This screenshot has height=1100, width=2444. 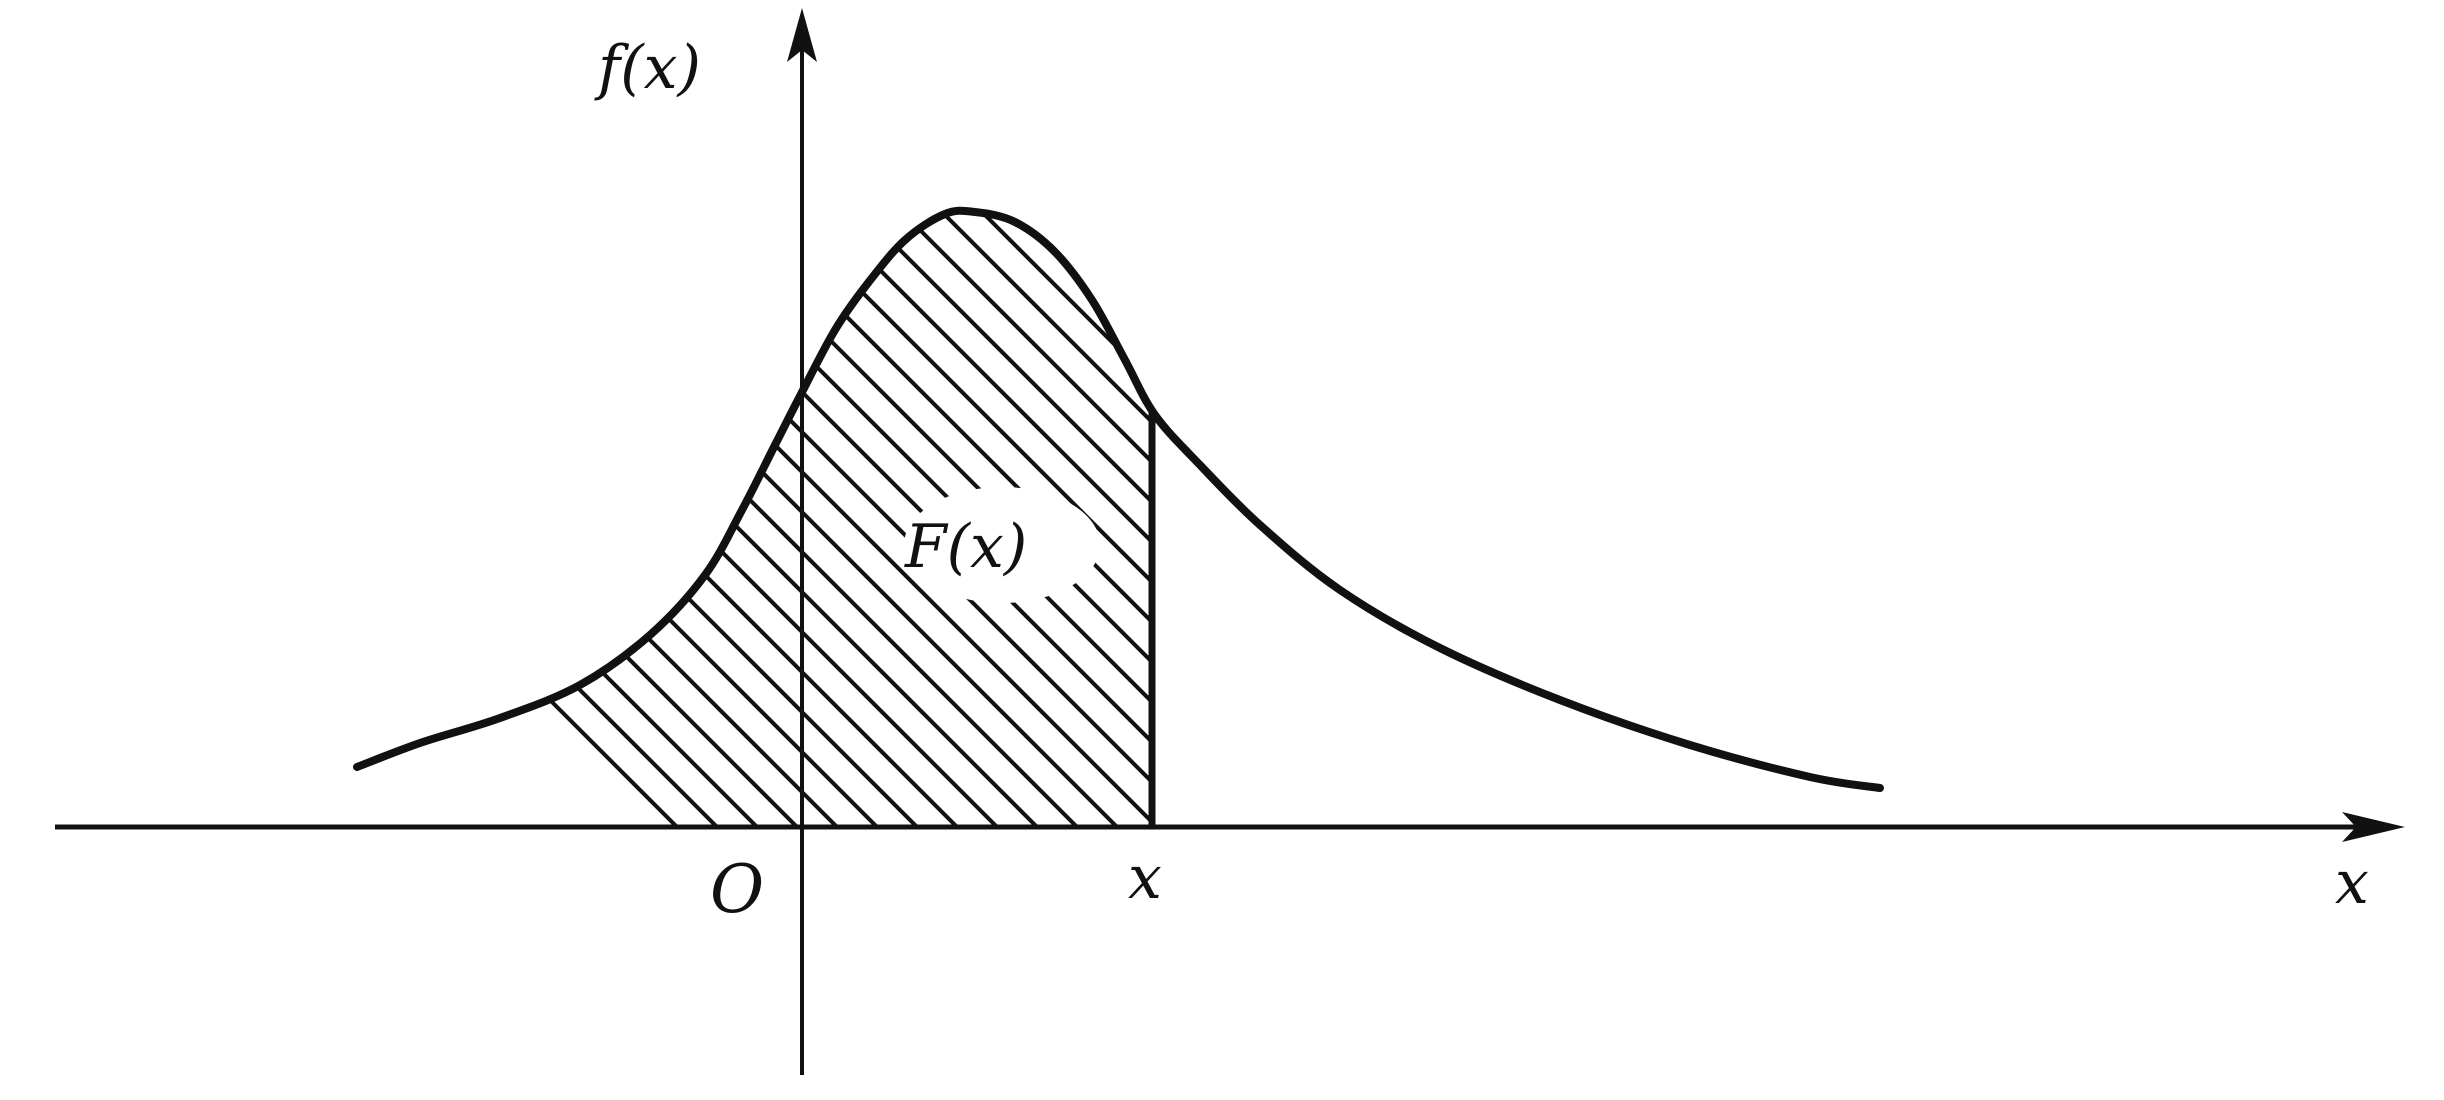 I want to click on y-axis-label: f(x), so click(x=647, y=68).